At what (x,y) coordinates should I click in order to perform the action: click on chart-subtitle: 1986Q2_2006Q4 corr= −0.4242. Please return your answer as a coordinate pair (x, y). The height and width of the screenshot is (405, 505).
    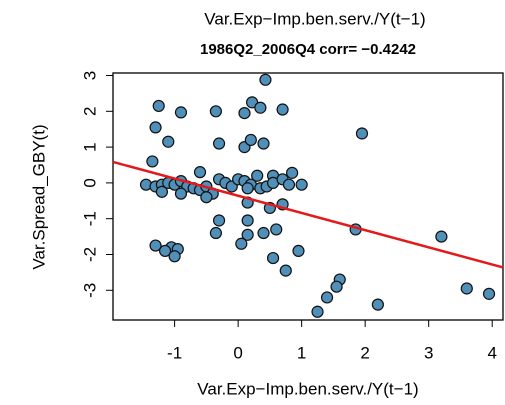
    Looking at the image, I should click on (308, 49).